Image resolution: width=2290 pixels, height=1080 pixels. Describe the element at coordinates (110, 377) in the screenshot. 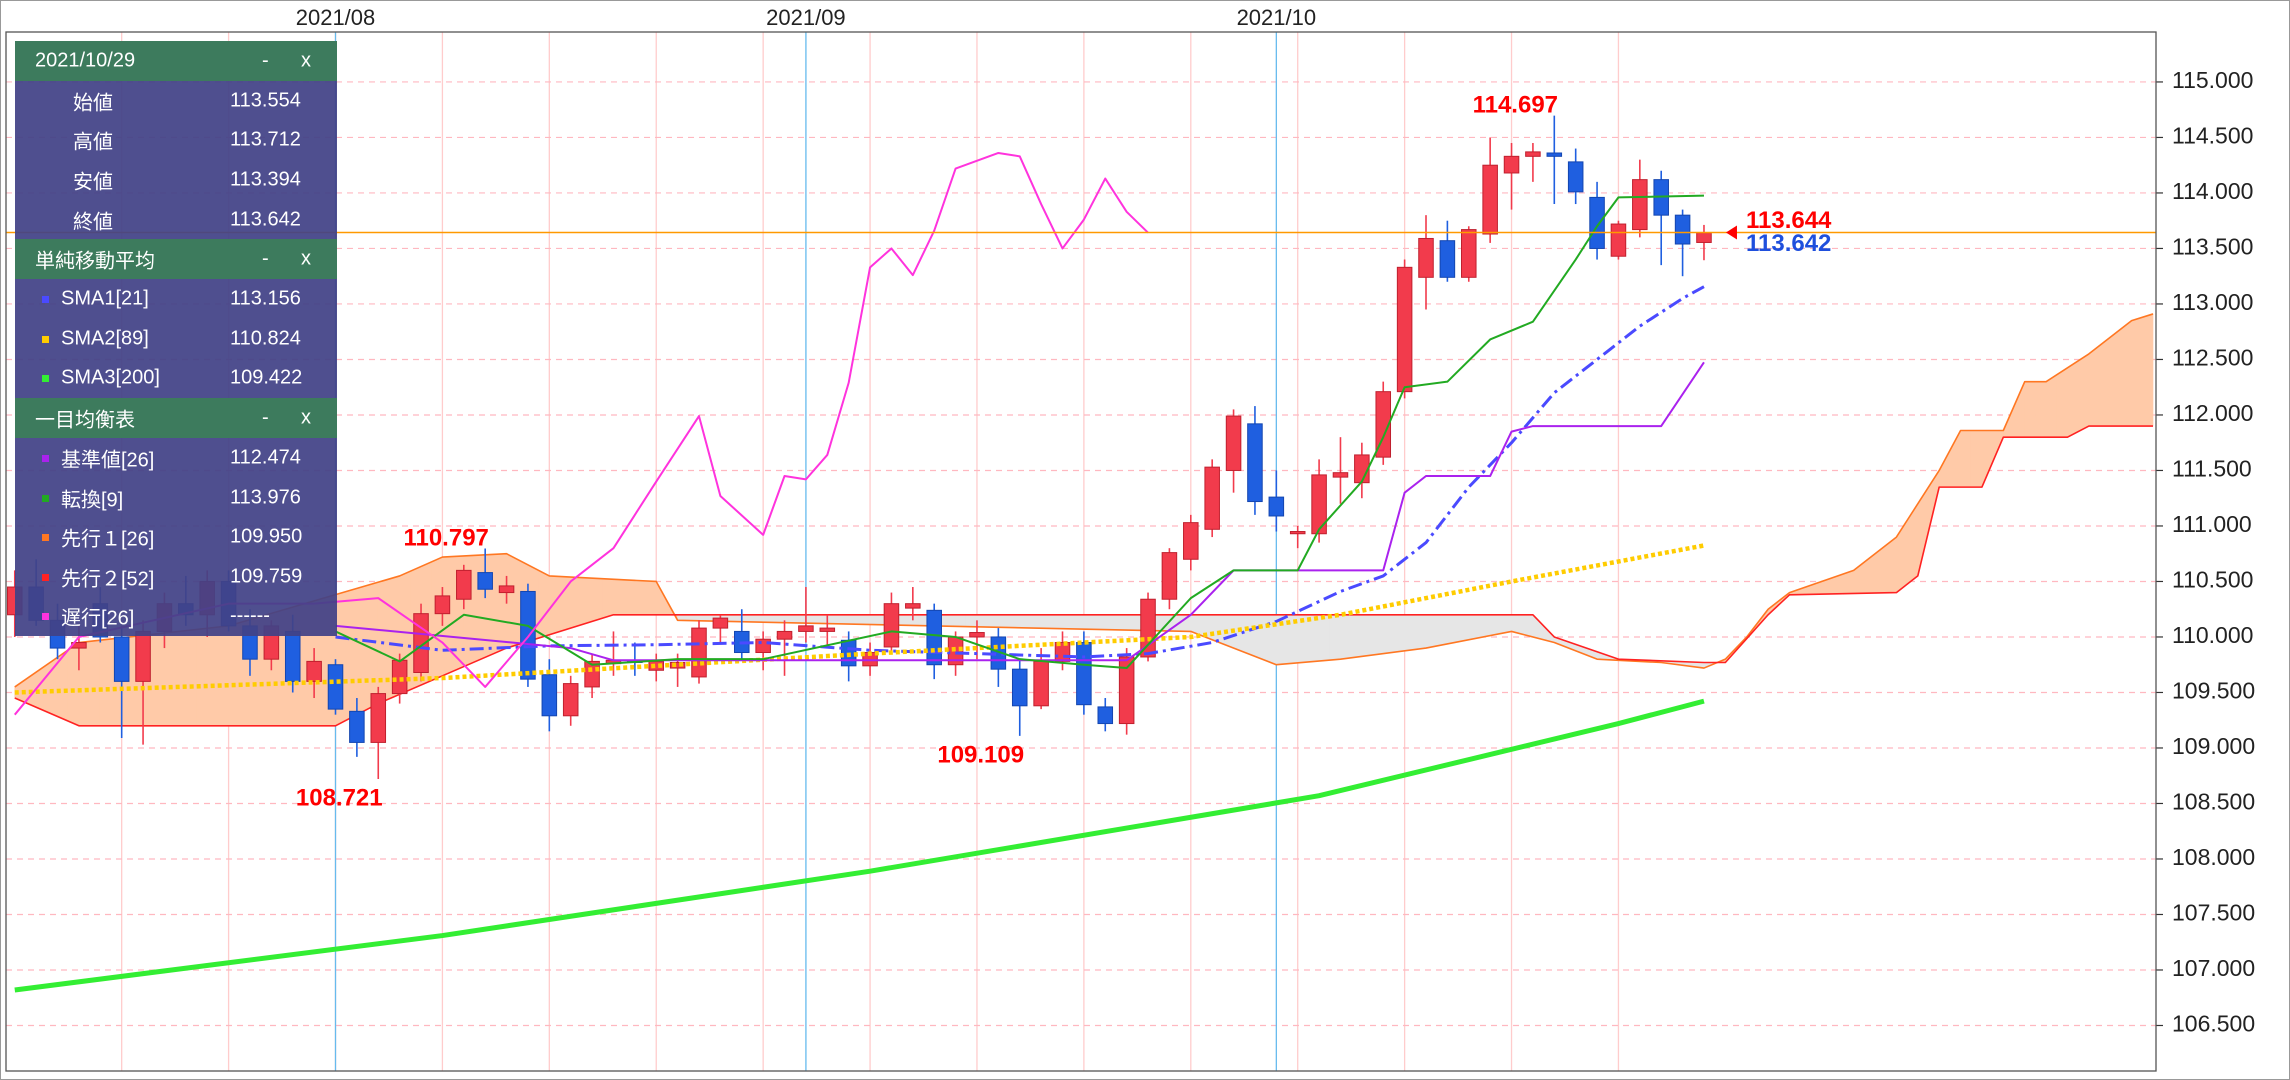

I see `row-label: SMA3[200]` at that location.